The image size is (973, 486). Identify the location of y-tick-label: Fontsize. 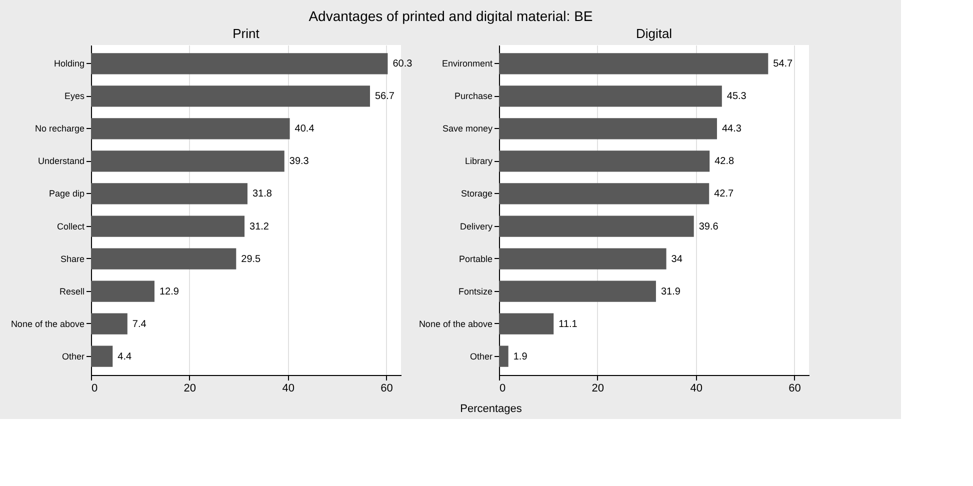
(475, 291).